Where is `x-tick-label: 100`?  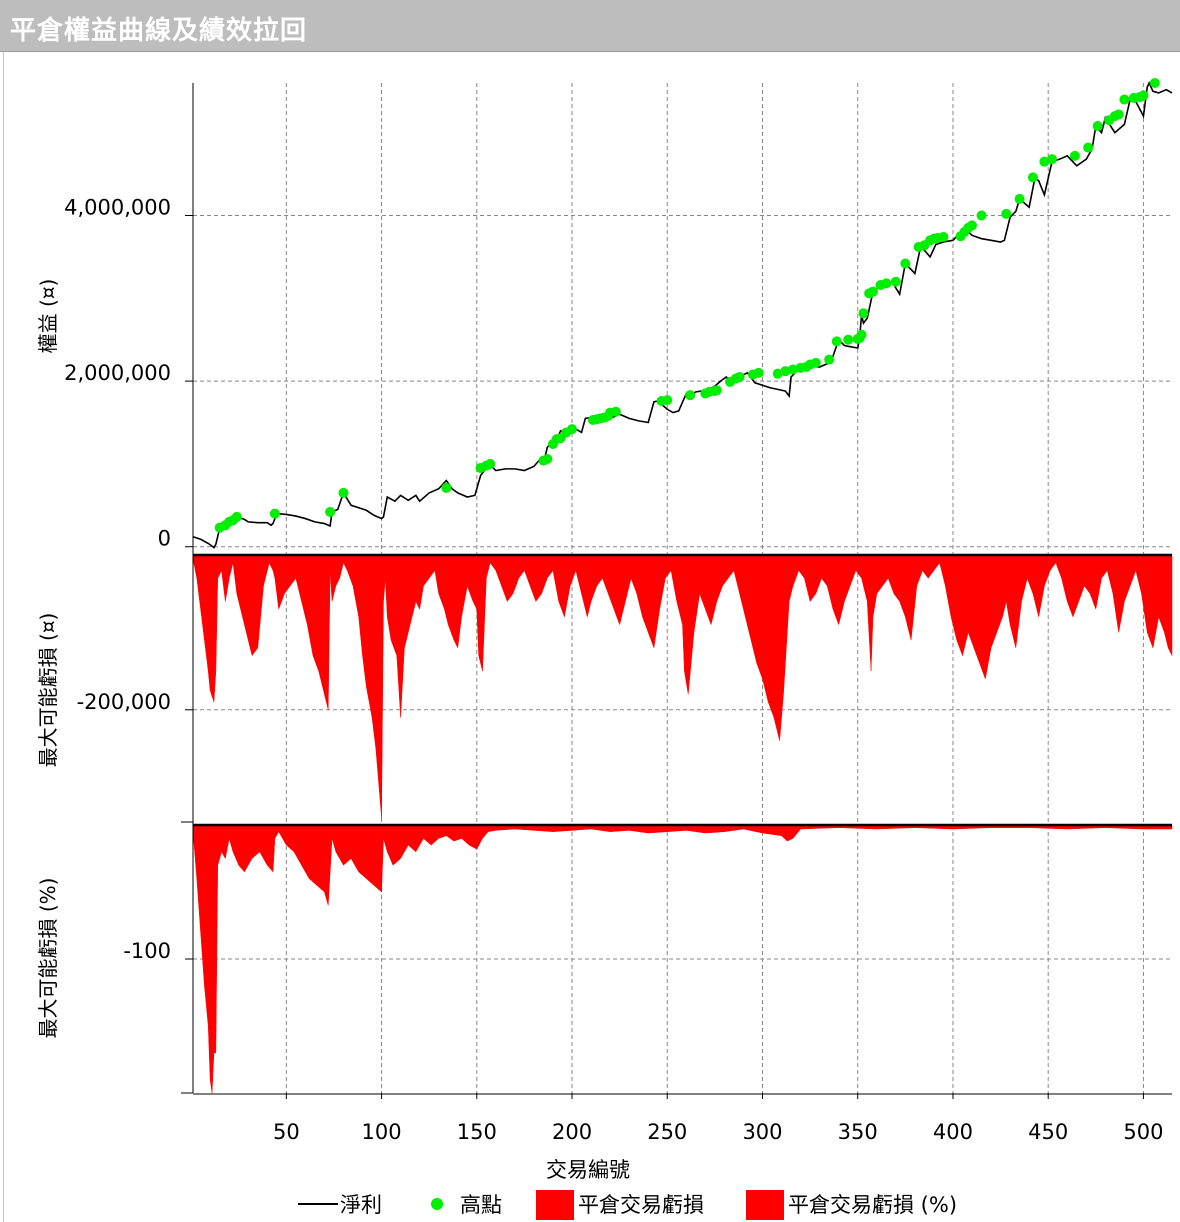 x-tick-label: 100 is located at coordinates (382, 1132).